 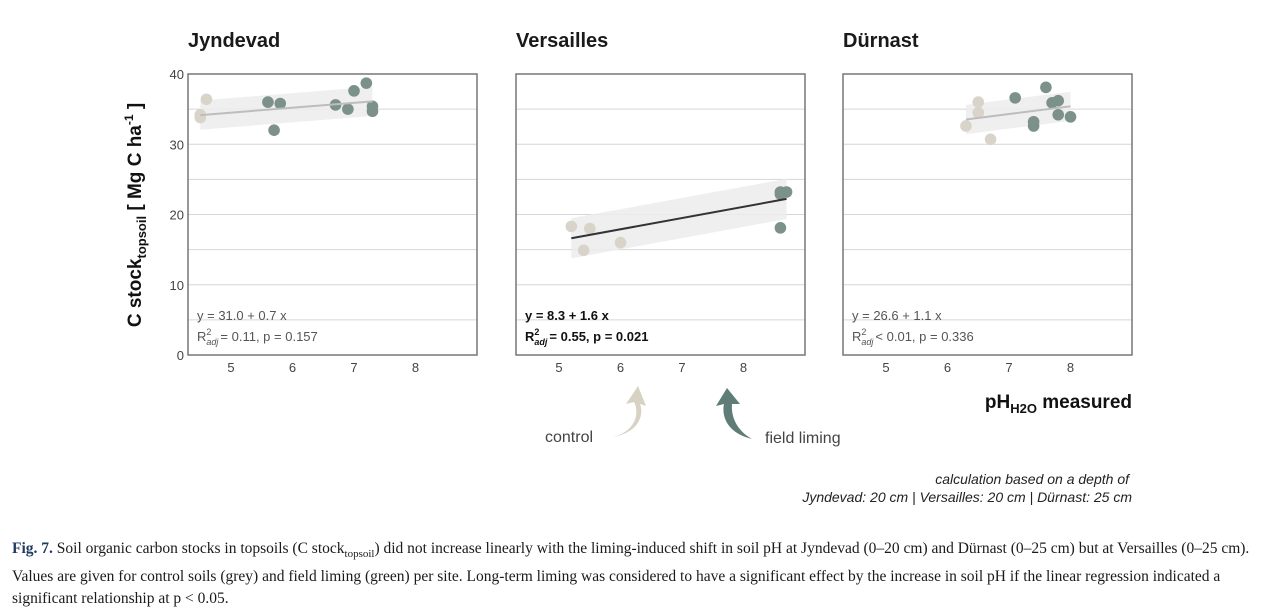 I want to click on chart1-r2-sub: adj, so click(x=541, y=342).